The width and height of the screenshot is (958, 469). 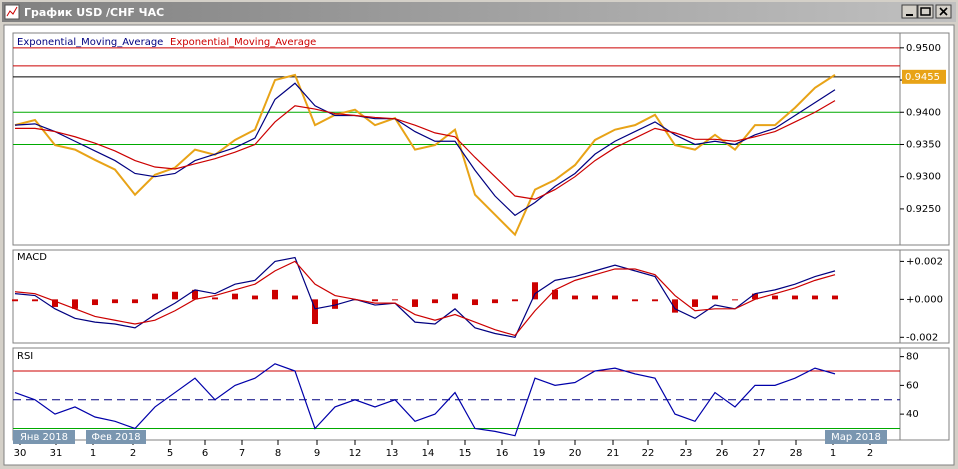 I want to click on window-icon-line, so click(x=12, y=11).